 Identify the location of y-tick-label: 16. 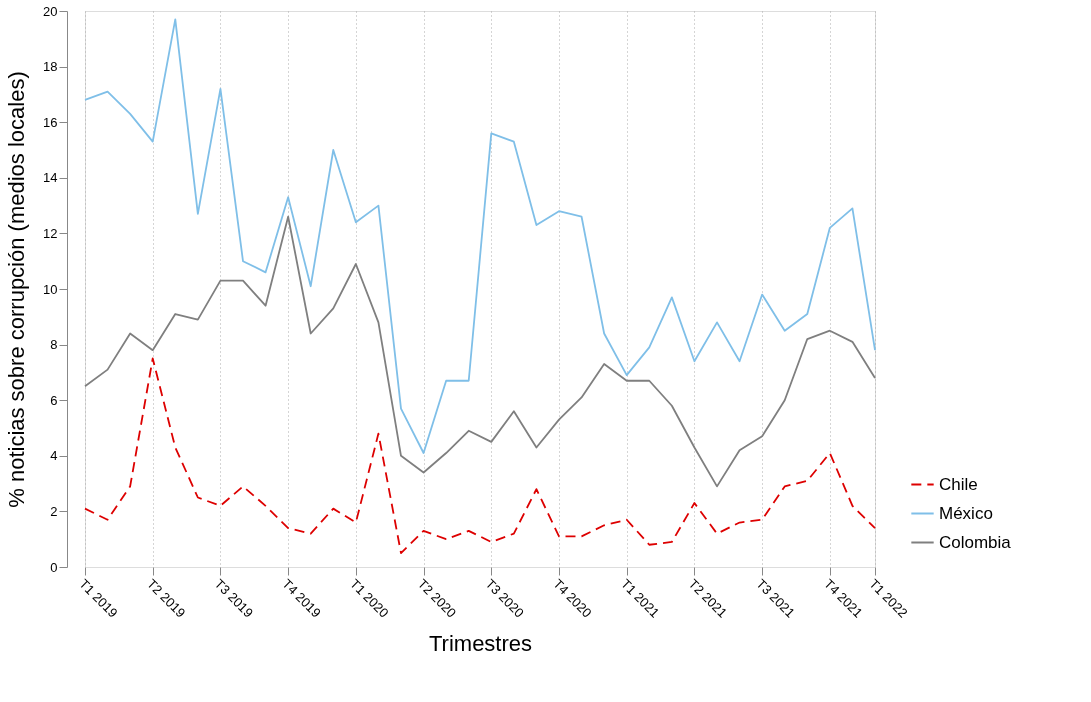
(50, 122).